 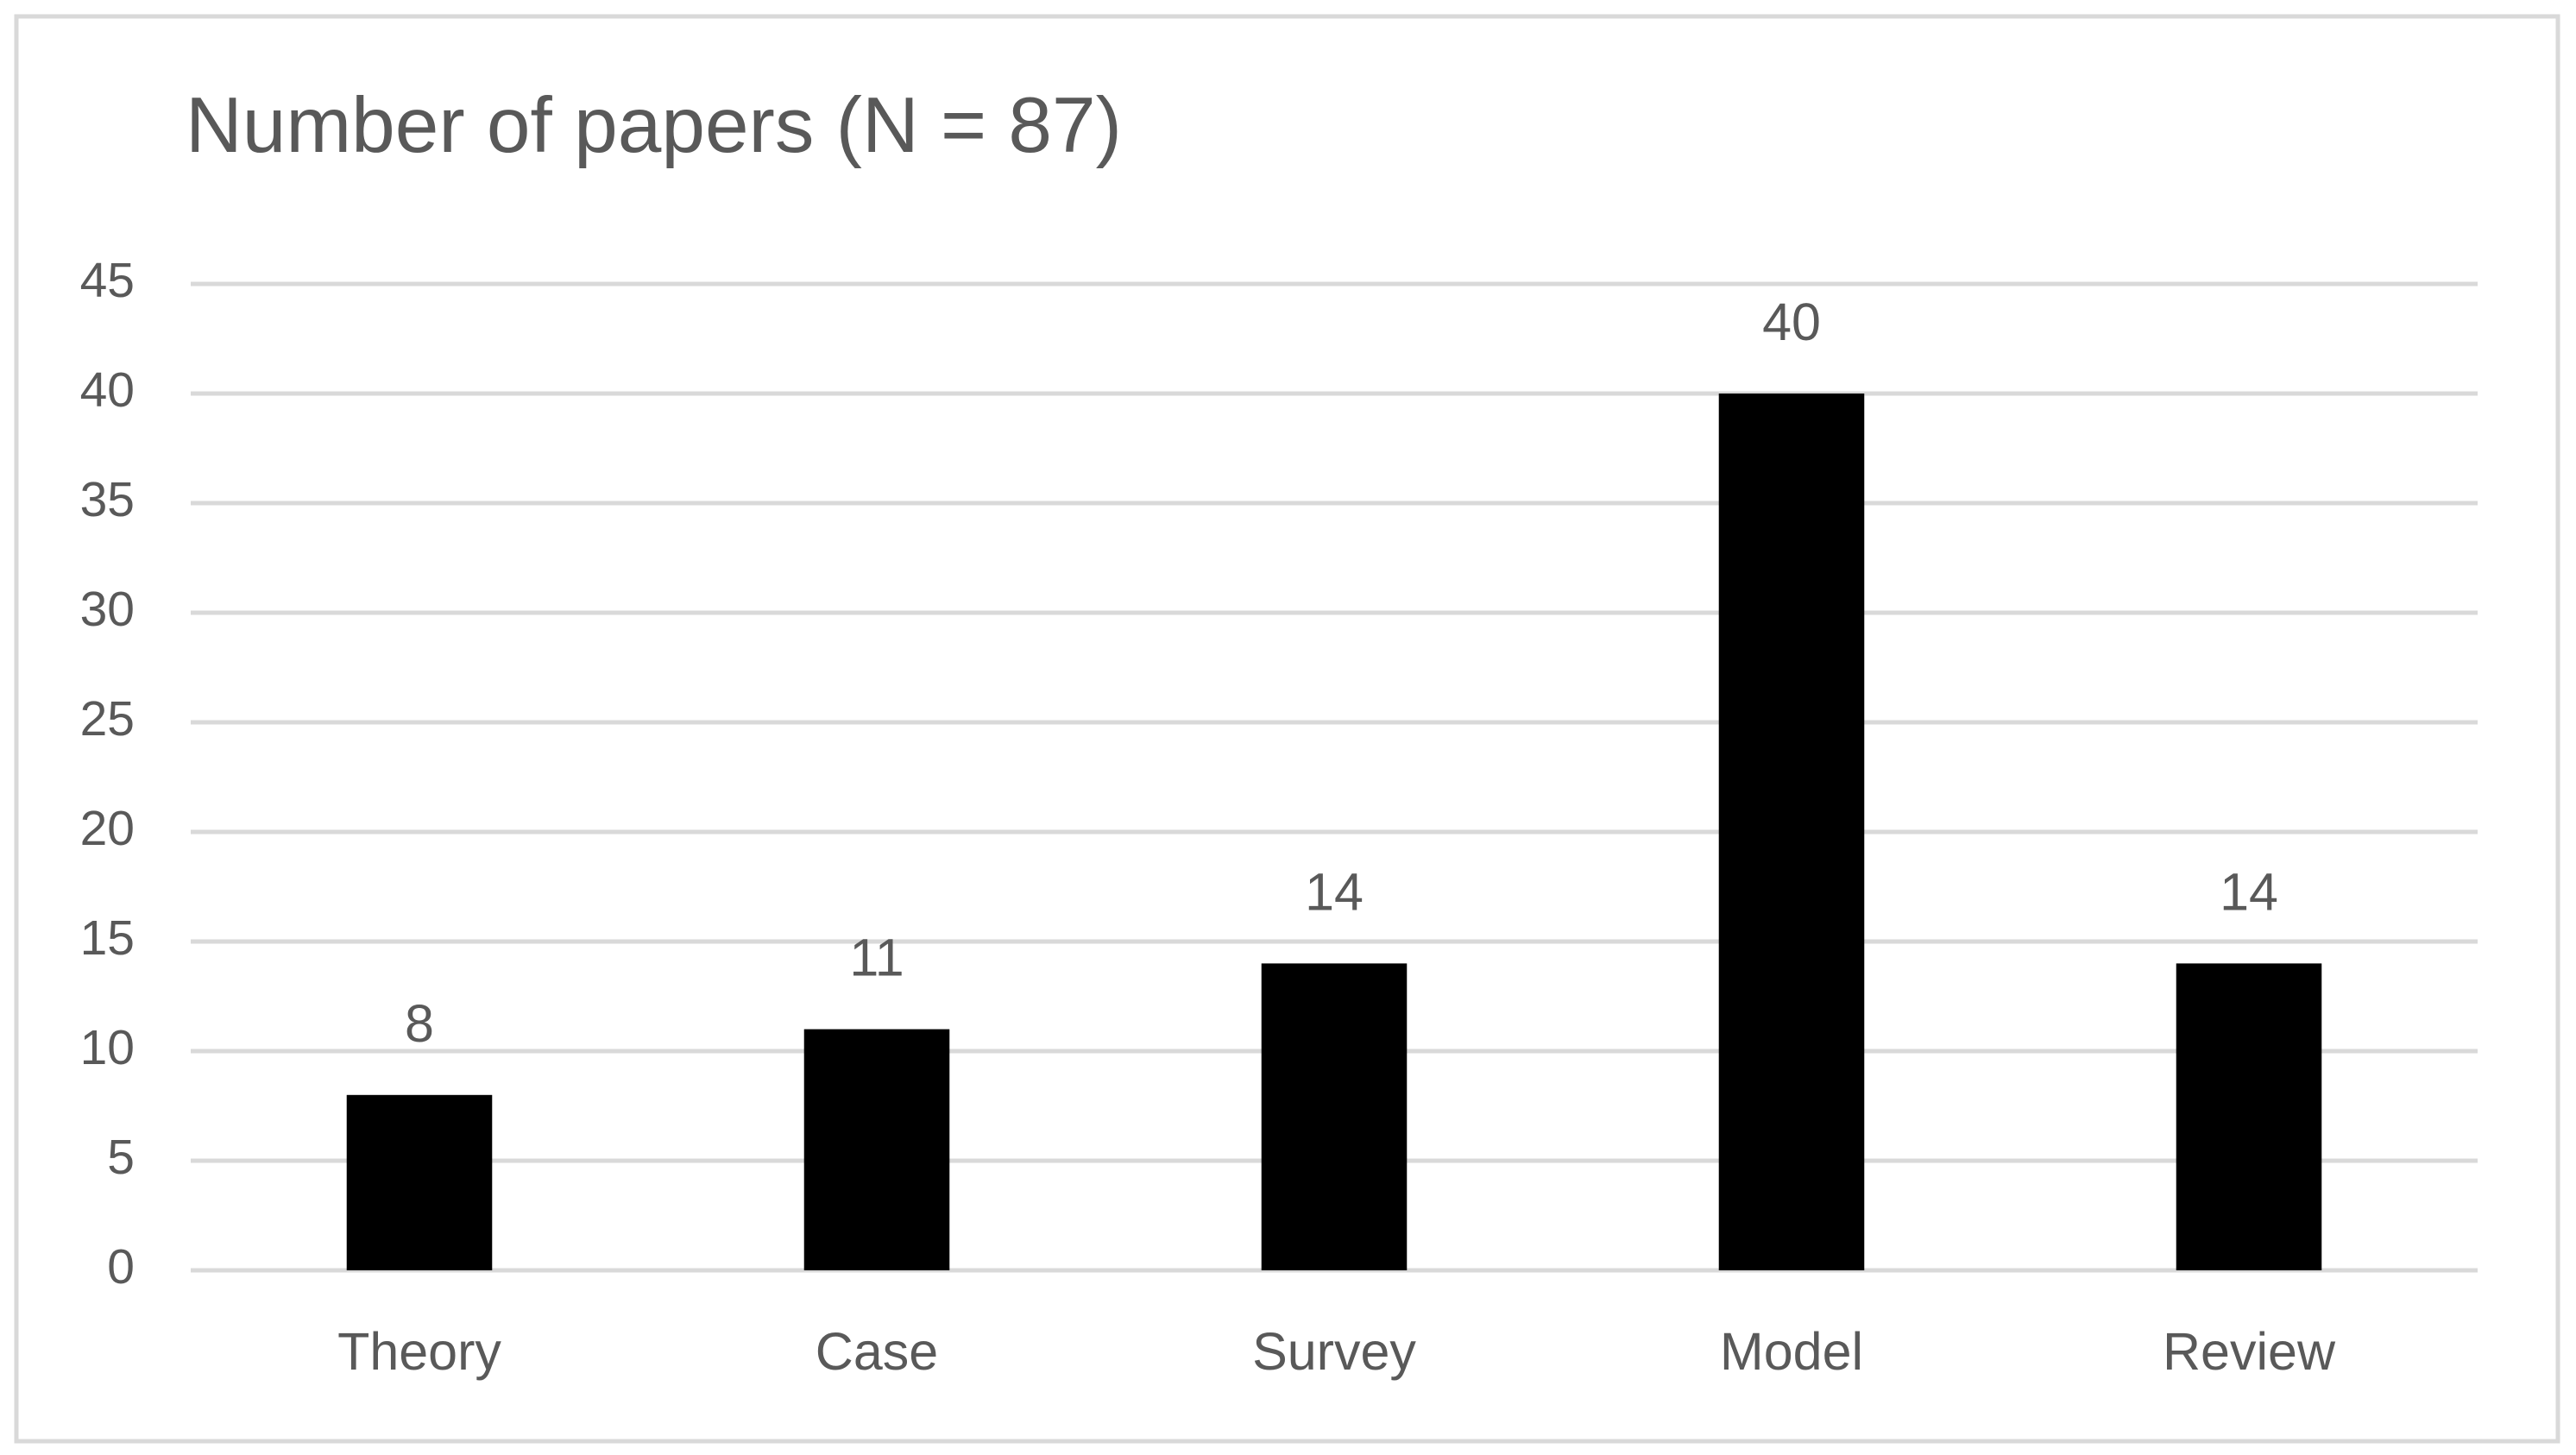 What do you see at coordinates (107, 390) in the screenshot?
I see `y-tick-label: 40` at bounding box center [107, 390].